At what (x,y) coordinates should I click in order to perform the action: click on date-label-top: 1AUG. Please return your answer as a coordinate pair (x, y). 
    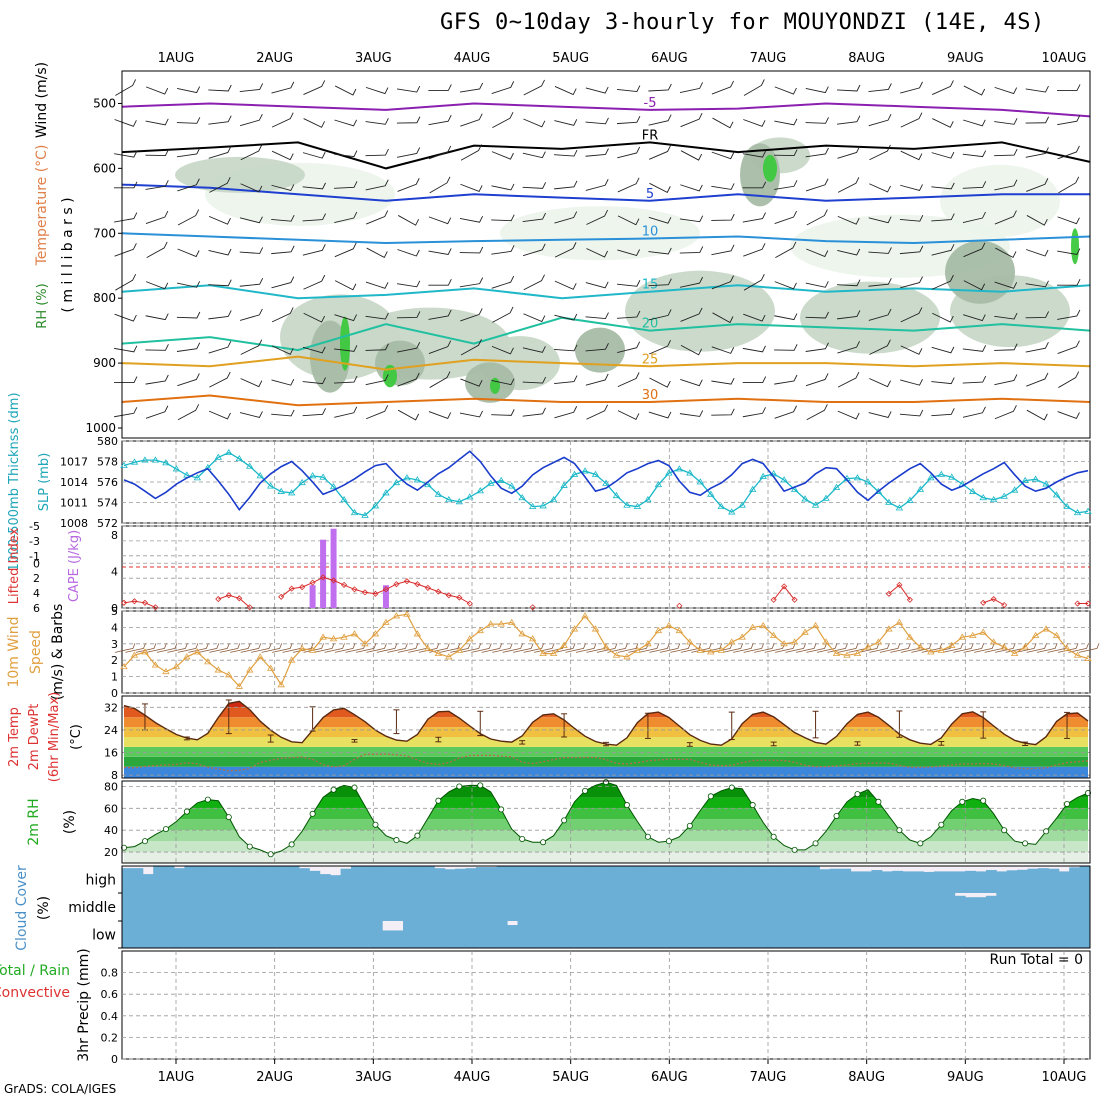
    Looking at the image, I should click on (176, 58).